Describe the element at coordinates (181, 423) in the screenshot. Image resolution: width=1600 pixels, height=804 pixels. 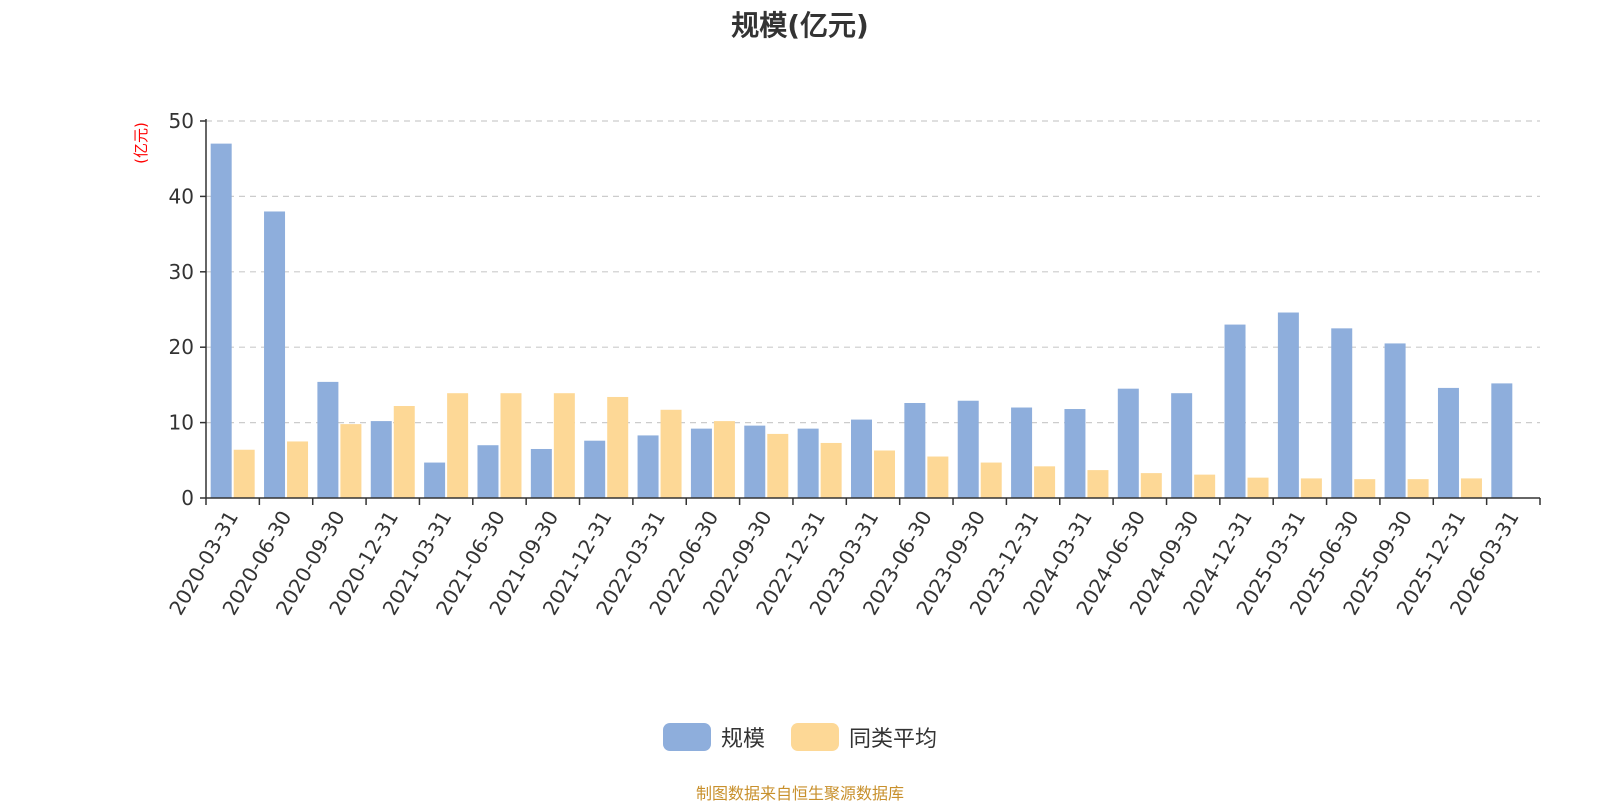
I see `y-tick-label: 10` at that location.